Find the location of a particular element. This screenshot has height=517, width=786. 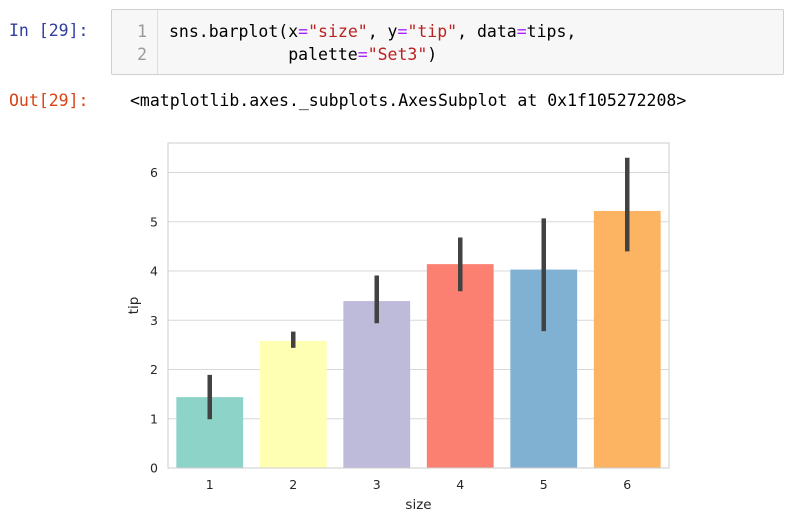

y-tick-label: 5 is located at coordinates (154, 221).